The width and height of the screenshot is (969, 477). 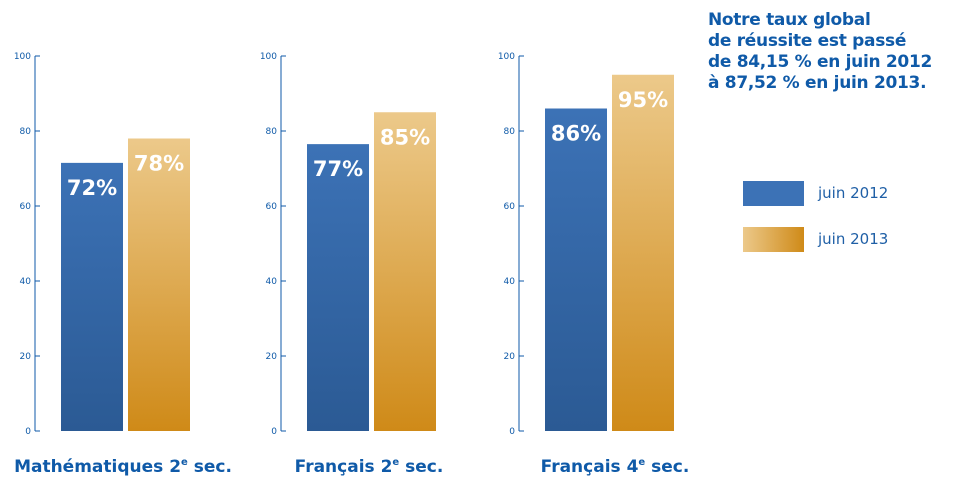 What do you see at coordinates (590, 467) in the screenshot?
I see `chart-title-main: Français 4` at bounding box center [590, 467].